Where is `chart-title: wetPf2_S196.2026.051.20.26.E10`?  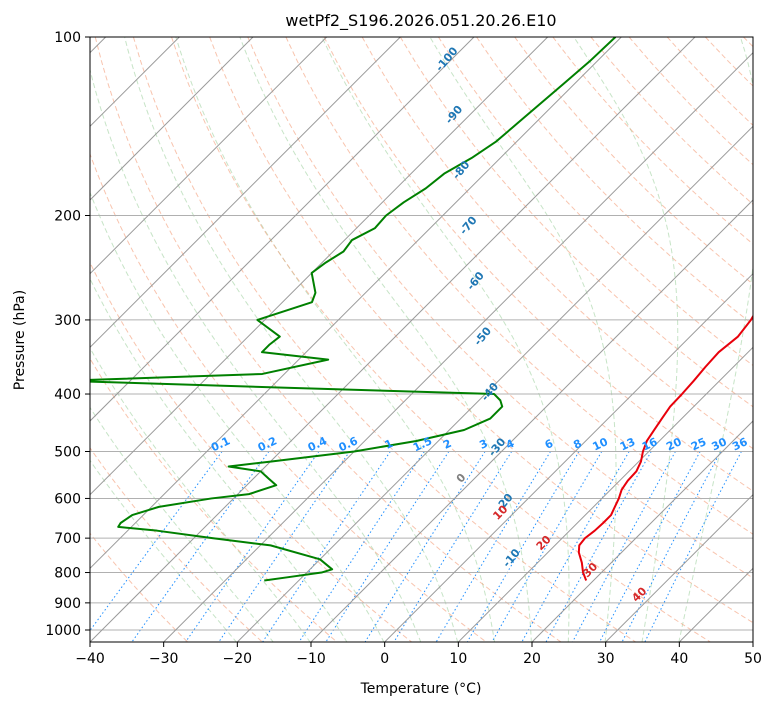 chart-title: wetPf2_S196.2026.051.20.26.E10 is located at coordinates (420, 21).